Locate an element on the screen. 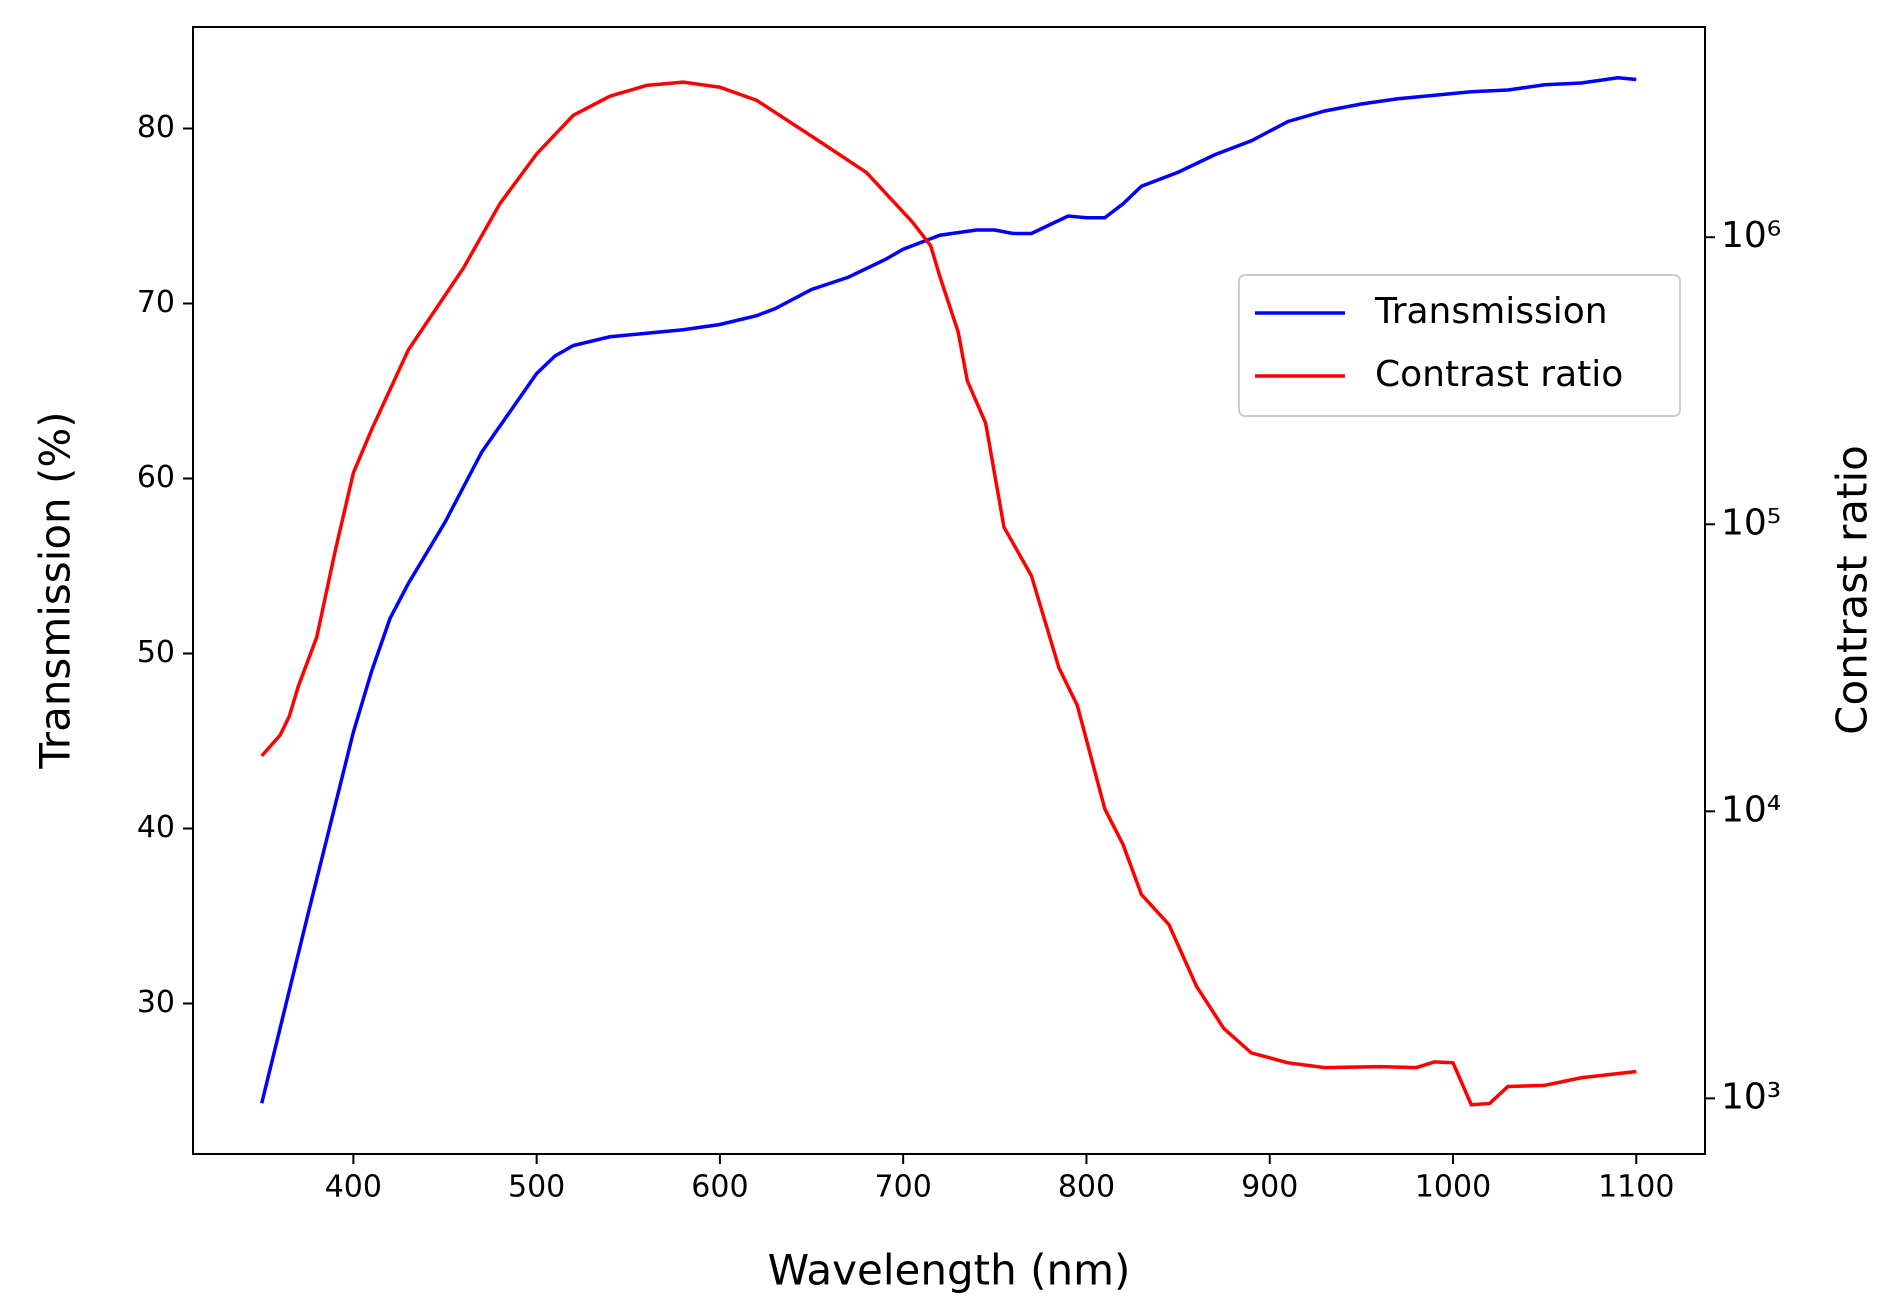 The image size is (1891, 1316). y-tick-label: 30 is located at coordinates (156, 1002).